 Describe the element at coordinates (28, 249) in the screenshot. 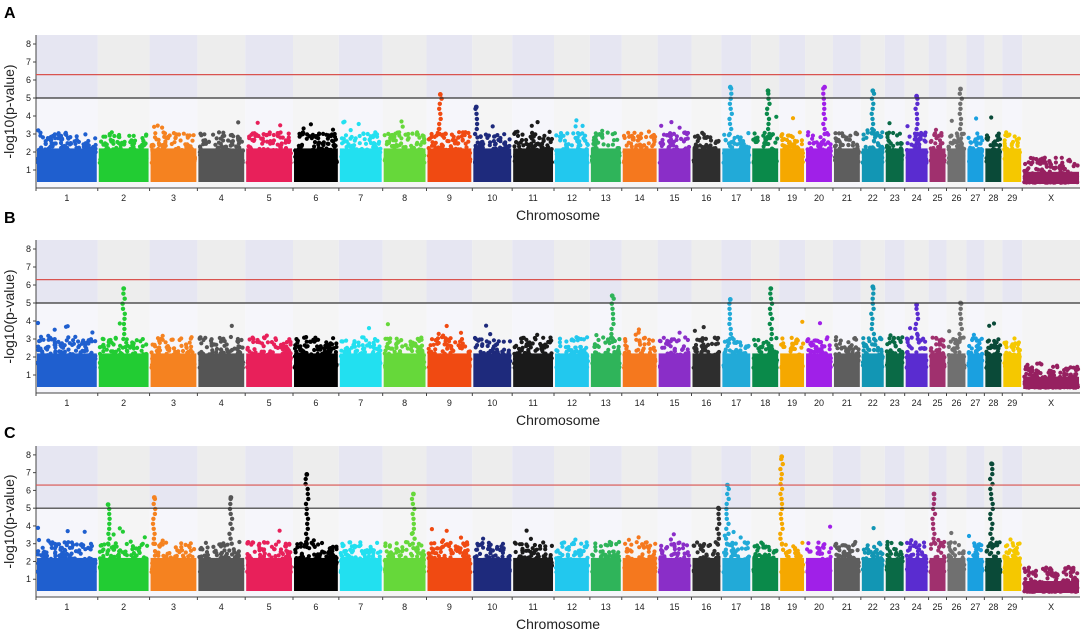

I see `y-tick-label: 8` at that location.